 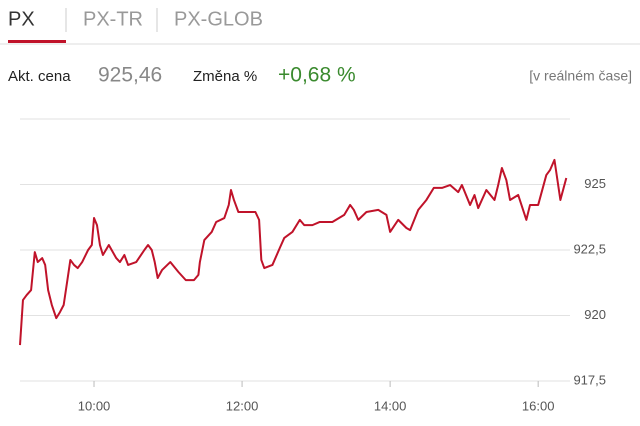 What do you see at coordinates (580, 76) in the screenshot?
I see `realtime-note: [v reálném čase]` at bounding box center [580, 76].